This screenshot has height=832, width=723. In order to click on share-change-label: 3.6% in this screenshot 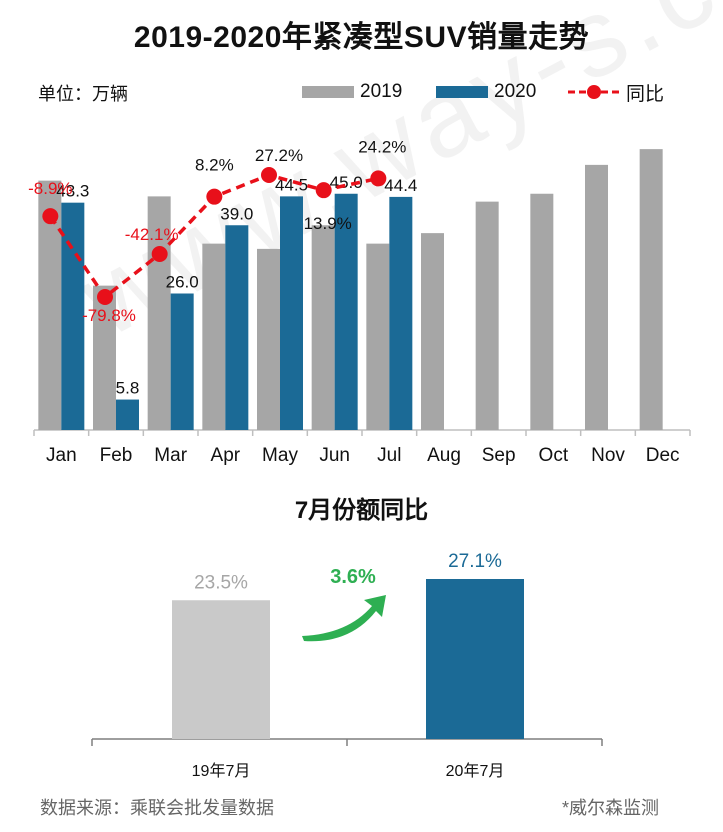, I will do `click(353, 577)`.